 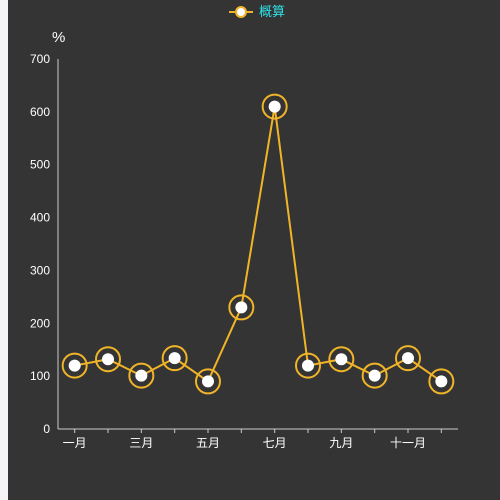 I want to click on y-tick-label: 0, so click(x=46, y=429).